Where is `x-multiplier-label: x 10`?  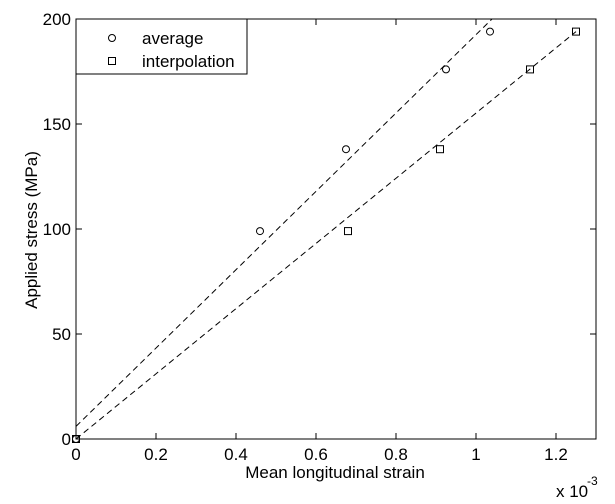 x-multiplier-label: x 10 is located at coordinates (572, 491).